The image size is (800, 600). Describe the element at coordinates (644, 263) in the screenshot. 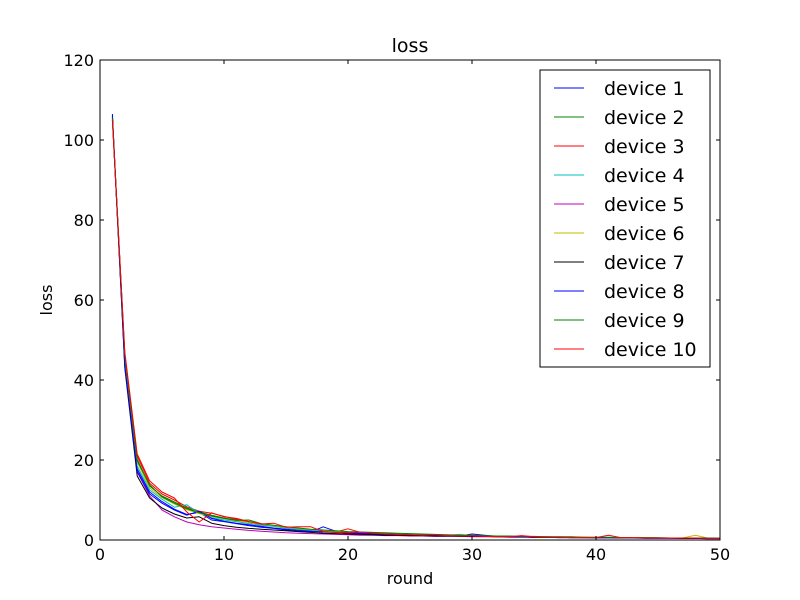

I see `legend-label: device 7` at that location.